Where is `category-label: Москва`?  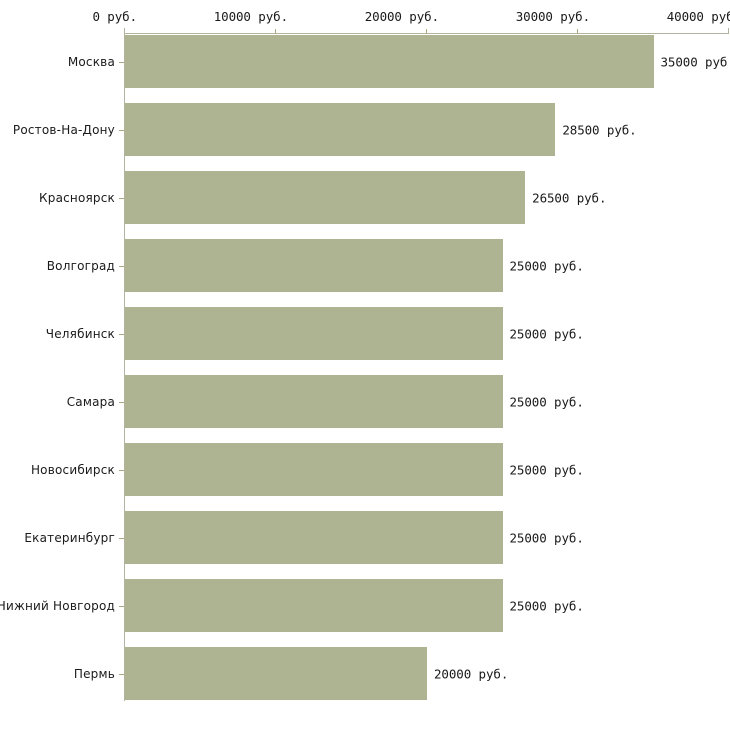 category-label: Москва is located at coordinates (91, 61).